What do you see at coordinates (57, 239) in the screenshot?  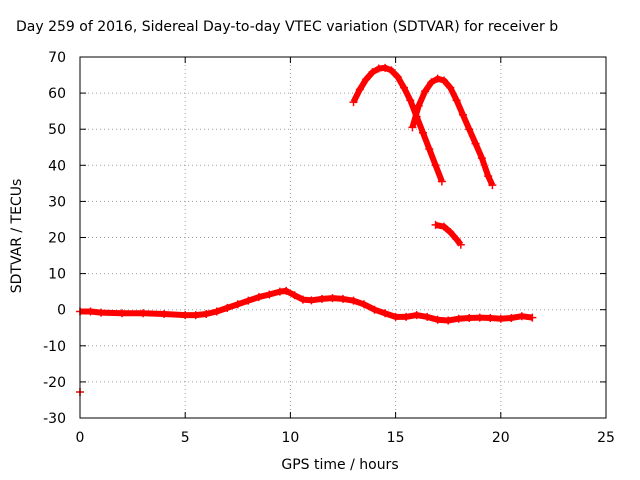 I see `y-tick-label: 20` at bounding box center [57, 239].